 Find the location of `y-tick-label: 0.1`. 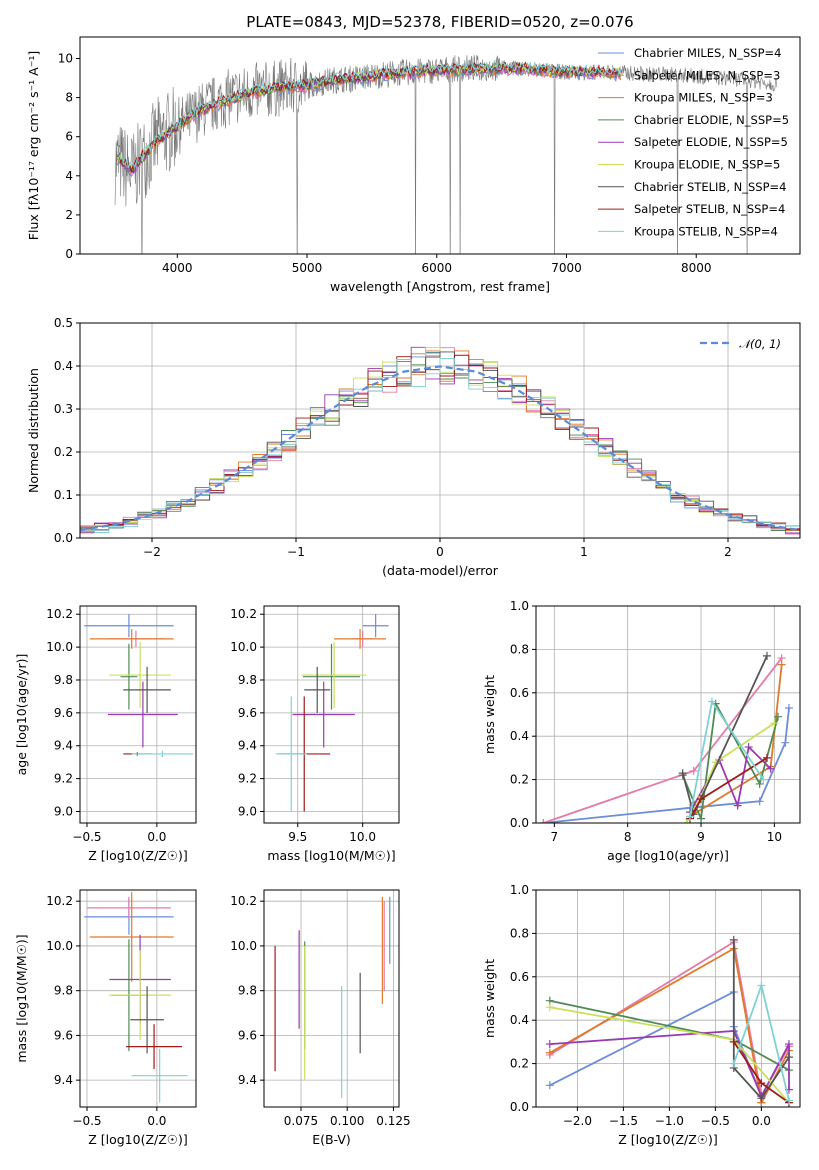

y-tick-label: 0.1 is located at coordinates (63, 495).